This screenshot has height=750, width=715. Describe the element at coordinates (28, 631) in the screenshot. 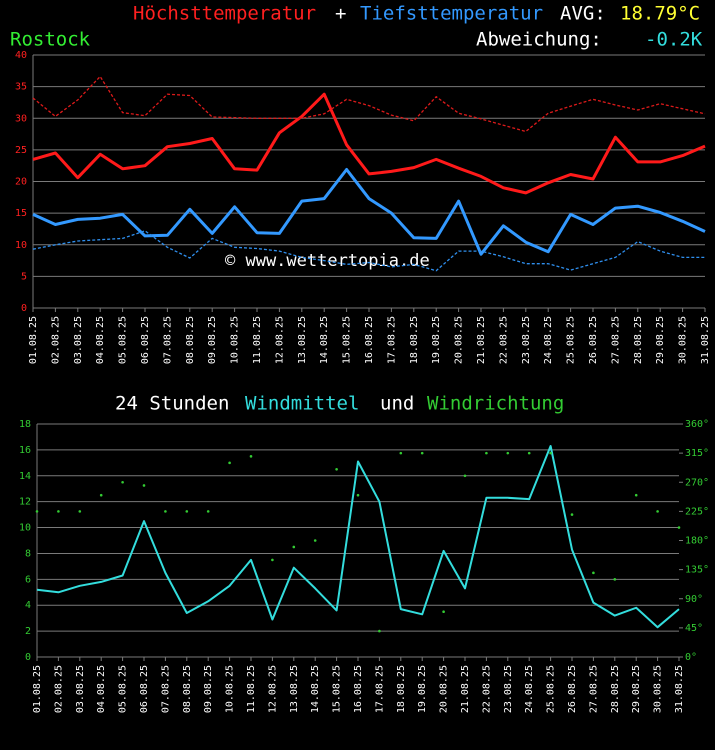

I see `y-tick-label: 2` at that location.